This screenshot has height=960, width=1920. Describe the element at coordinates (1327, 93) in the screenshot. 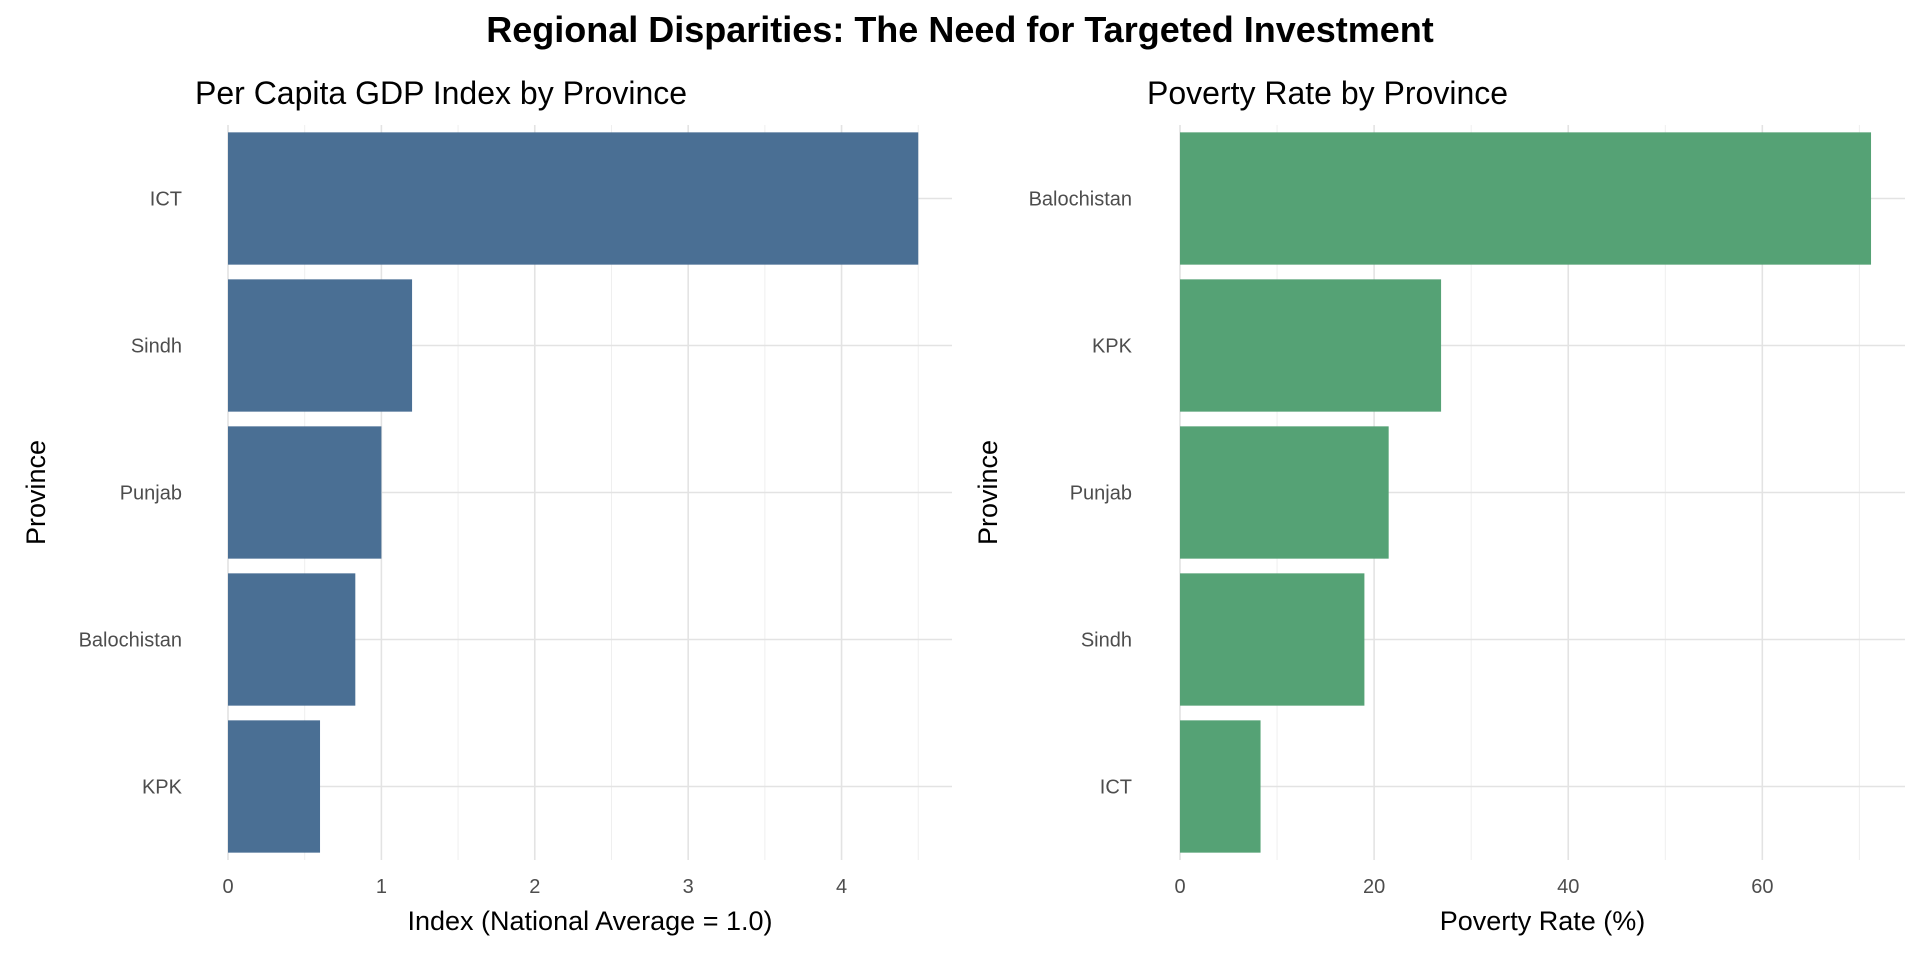

I see `panel-title: Poverty Rate by Province` at that location.